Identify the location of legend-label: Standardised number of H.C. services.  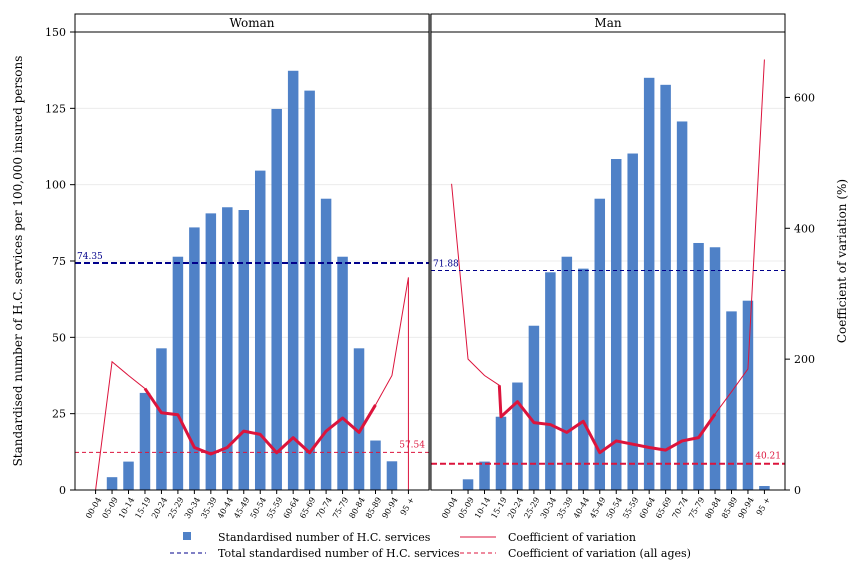
(324, 537).